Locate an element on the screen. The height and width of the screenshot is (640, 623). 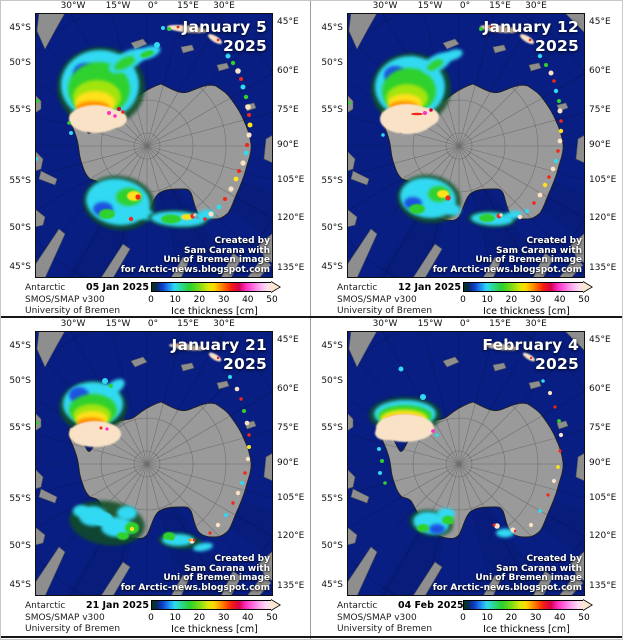
colorbar-tick: 10 is located at coordinates (175, 300).